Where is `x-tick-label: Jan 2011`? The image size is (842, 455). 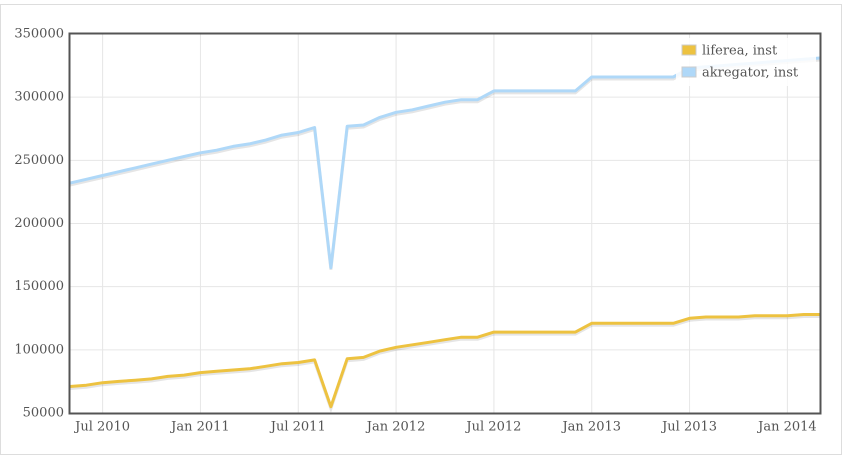 x-tick-label: Jan 2011 is located at coordinates (199, 427).